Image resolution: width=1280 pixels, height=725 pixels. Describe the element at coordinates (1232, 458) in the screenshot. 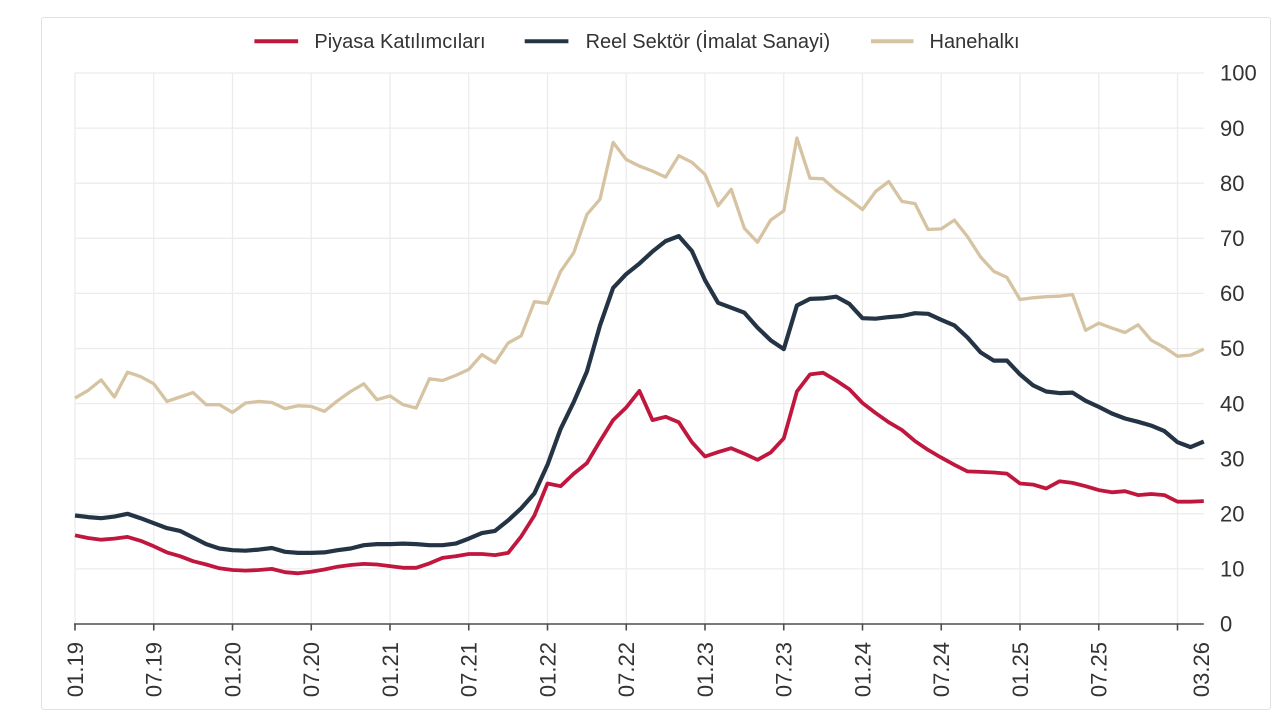

I see `svg-text: 30` at that location.